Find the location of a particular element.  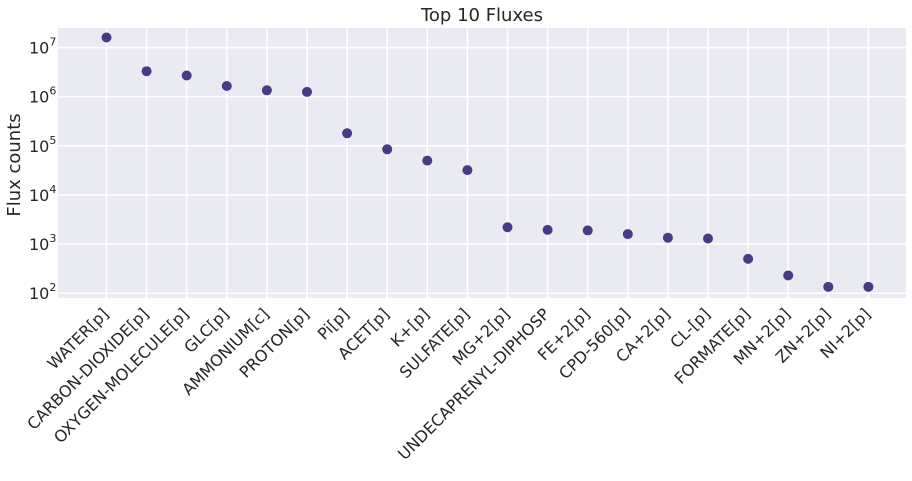

y-tick-label: 10² is located at coordinates (42, 292).